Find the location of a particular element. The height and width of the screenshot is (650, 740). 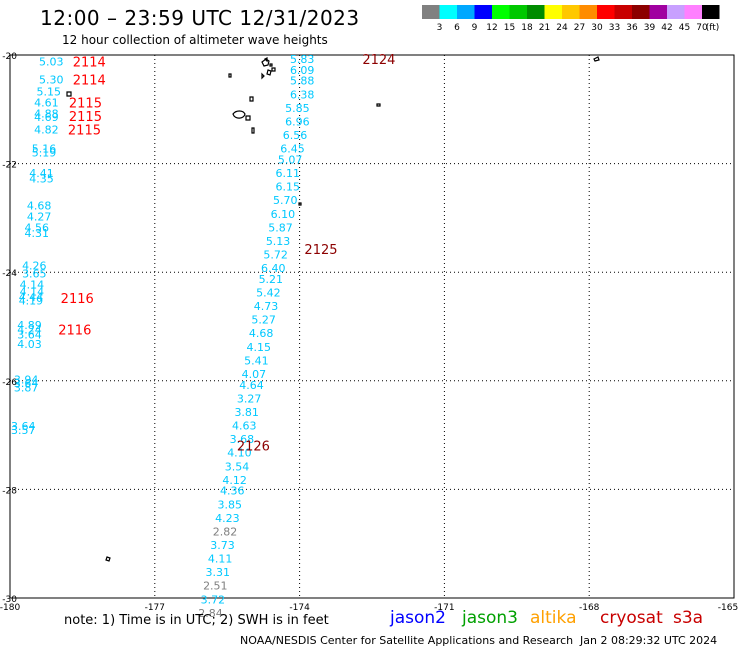

swh-value: 6.11 is located at coordinates (287, 173).